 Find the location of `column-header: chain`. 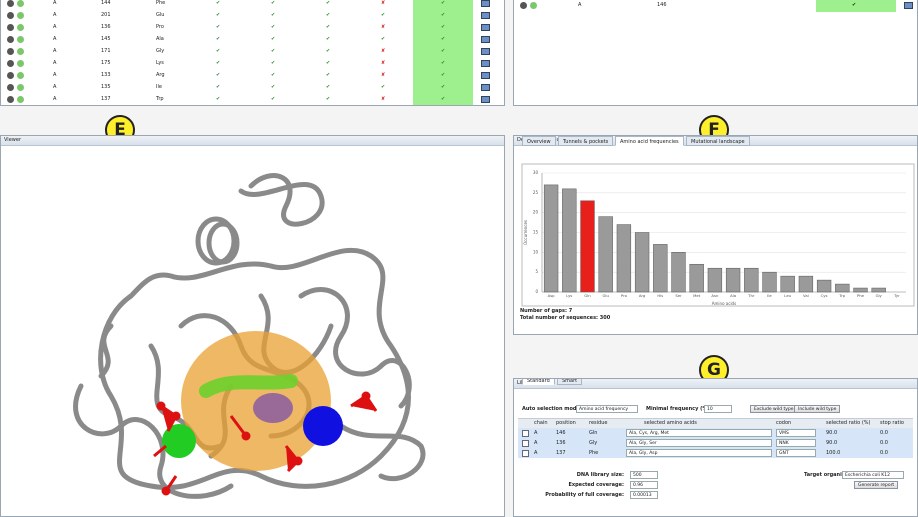

column-header: chain is located at coordinates (541, 423).